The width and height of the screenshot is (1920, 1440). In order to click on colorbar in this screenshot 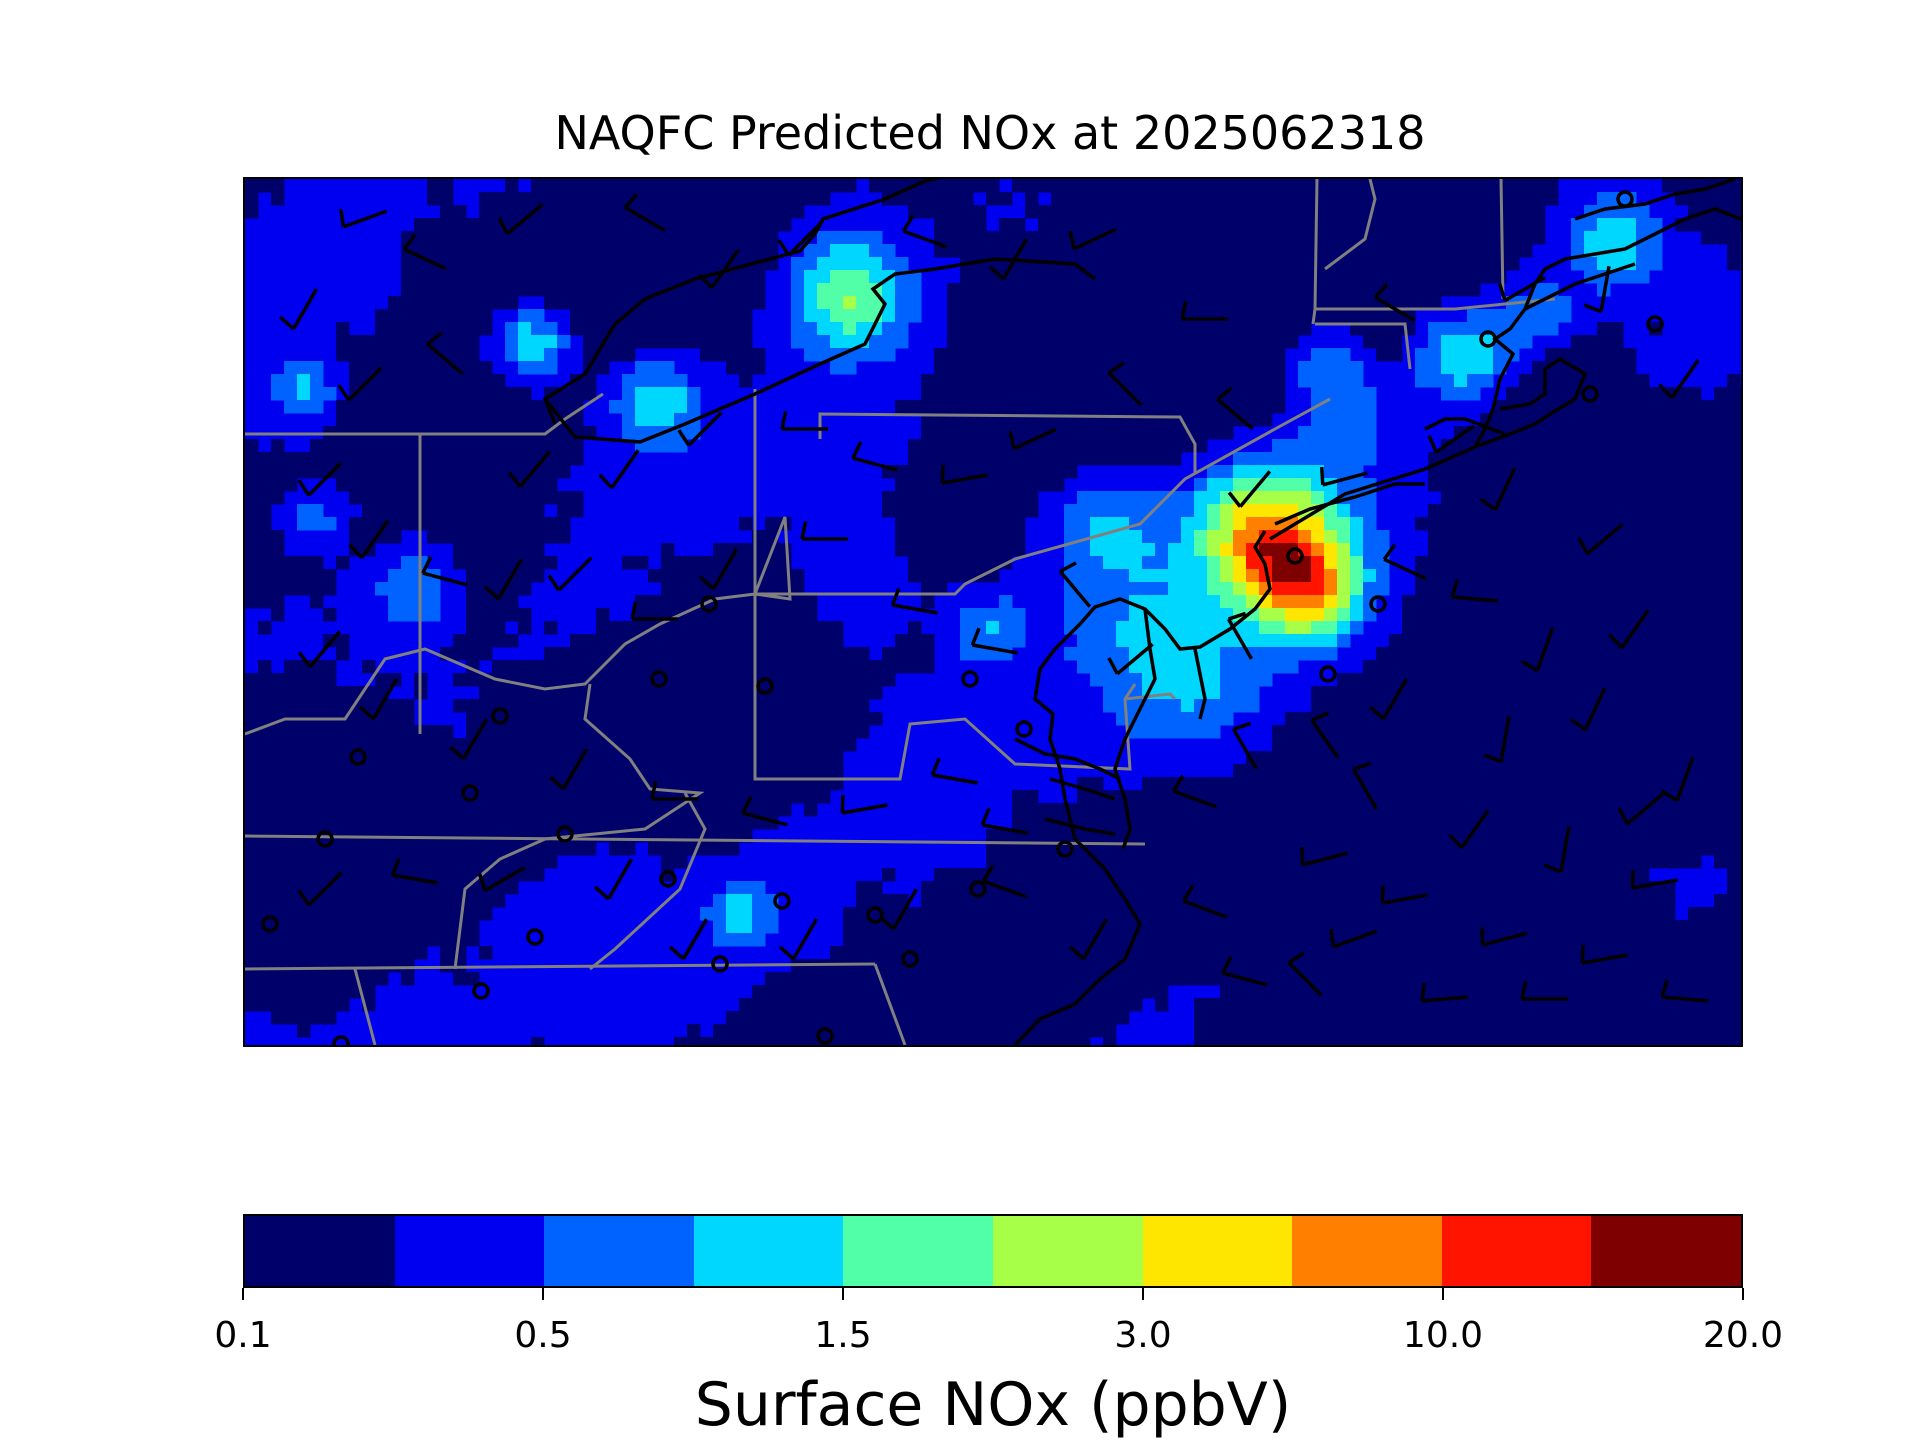, I will do `click(993, 1251)`.